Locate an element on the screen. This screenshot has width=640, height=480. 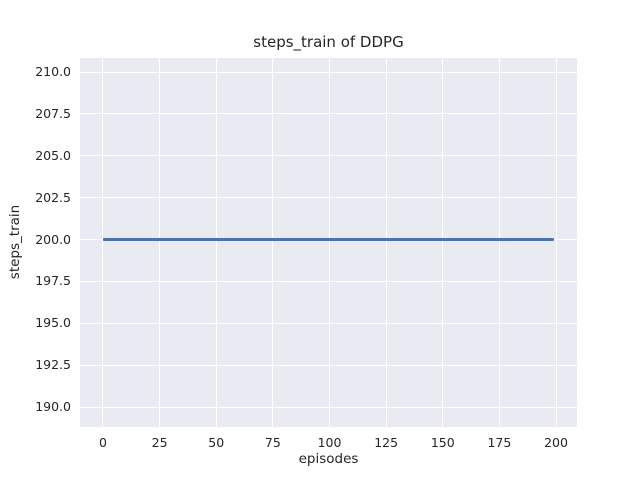
y-tick-label: 192.5 is located at coordinates (53, 365).